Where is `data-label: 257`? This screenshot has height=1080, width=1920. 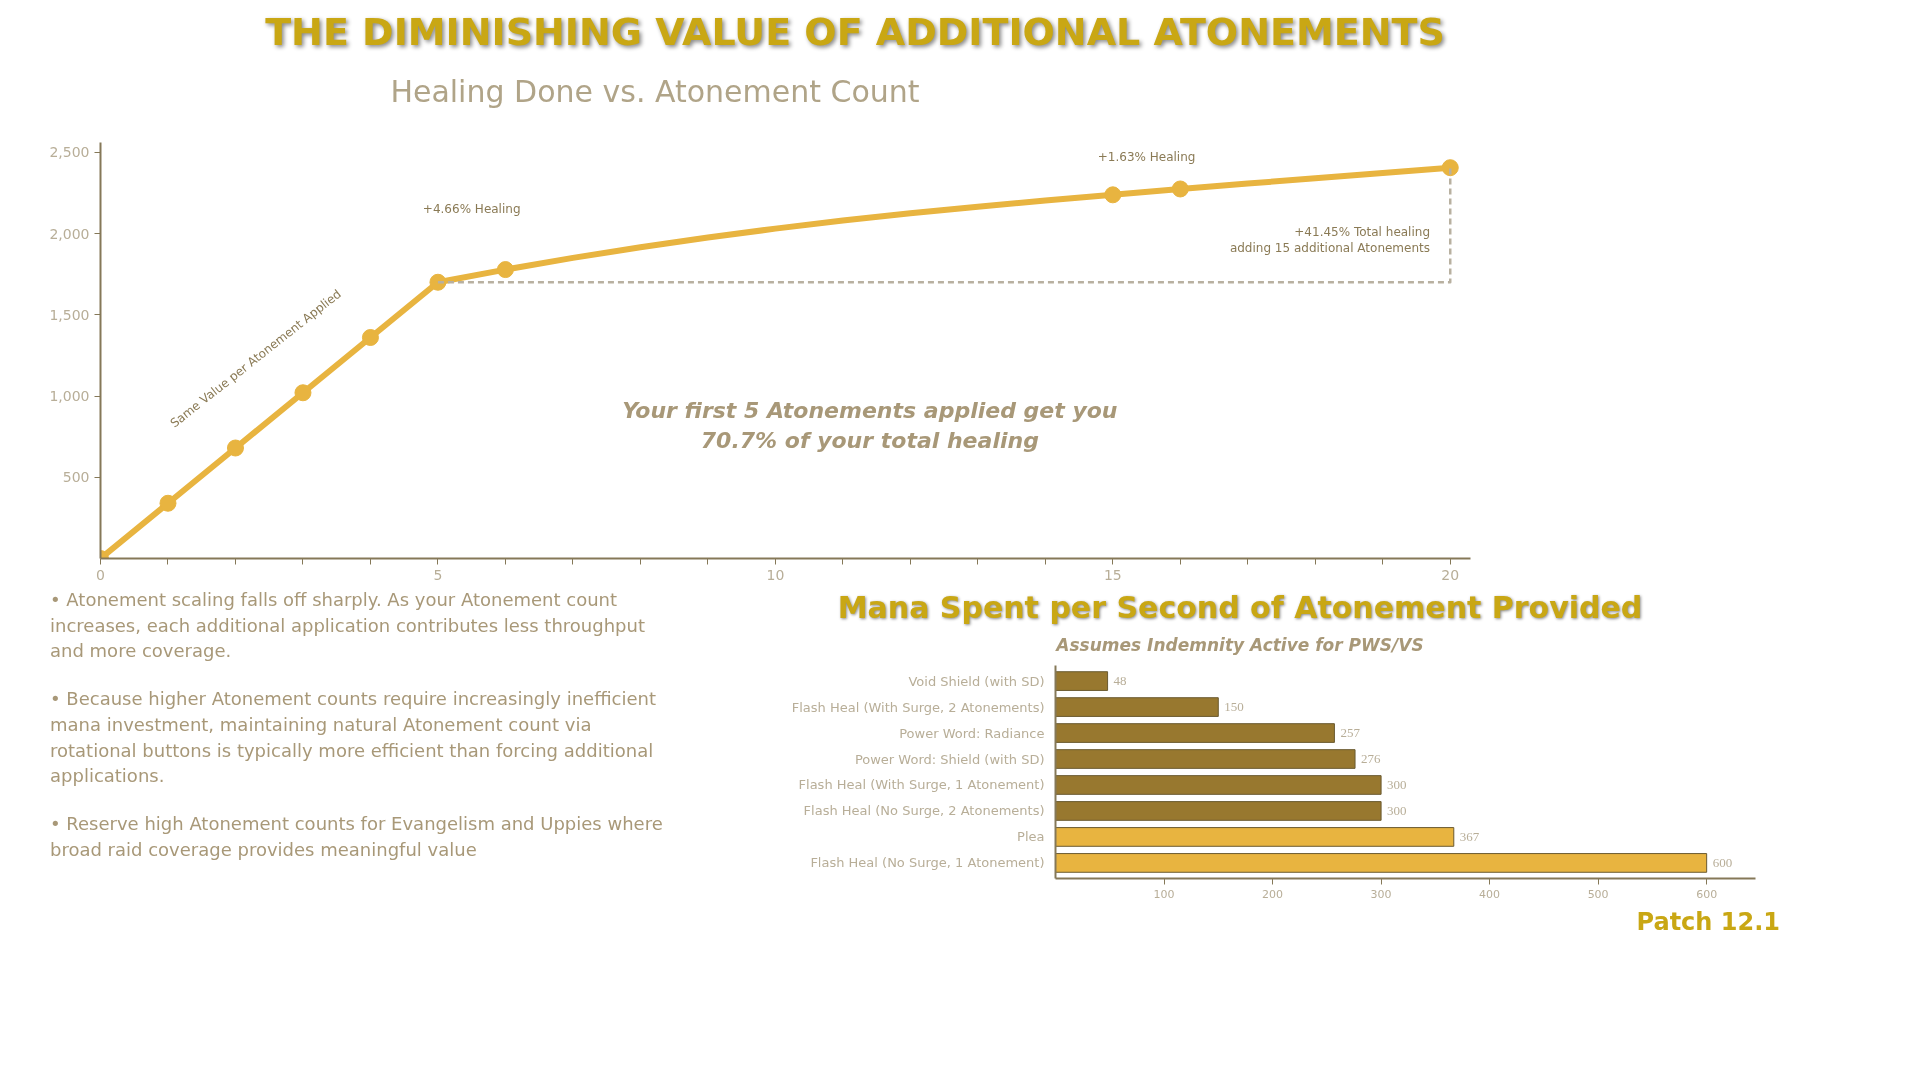
data-label: 257 is located at coordinates (1350, 733).